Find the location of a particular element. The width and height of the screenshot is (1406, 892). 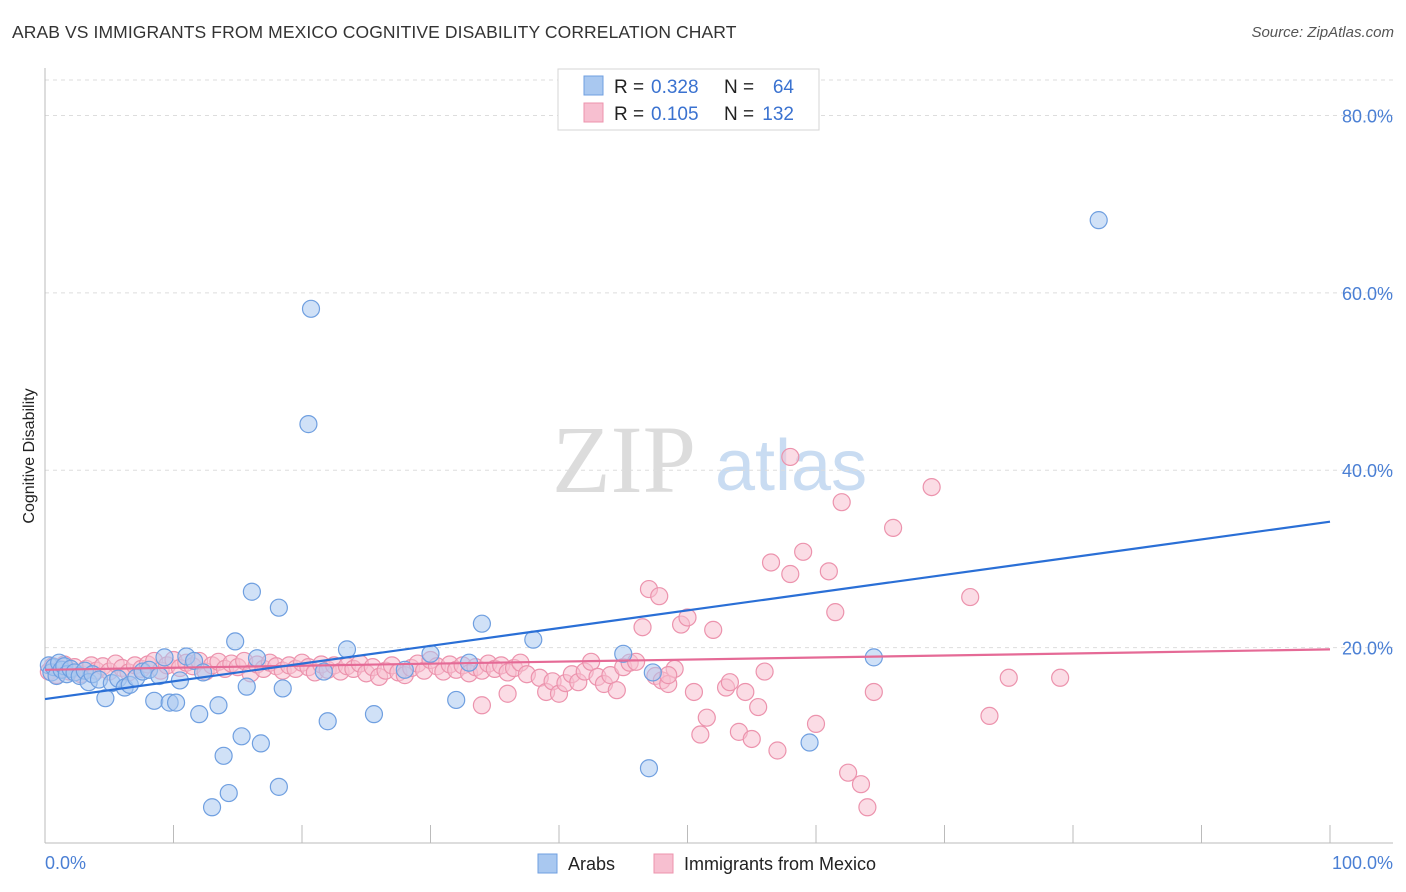

y-axis-label: Cognitive Disability is located at coordinates (29, 455).